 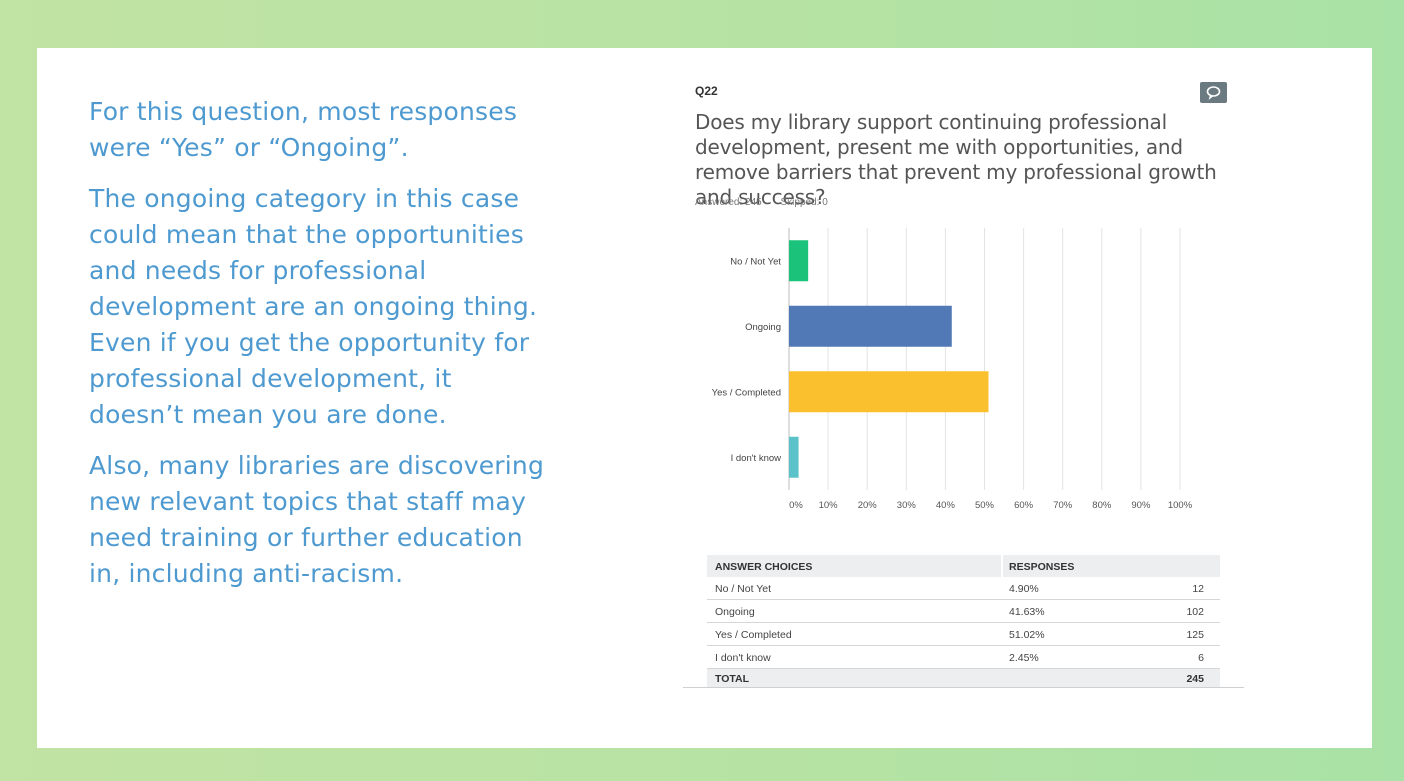 I want to click on x-tick-label: 70%, so click(x=1063, y=505).